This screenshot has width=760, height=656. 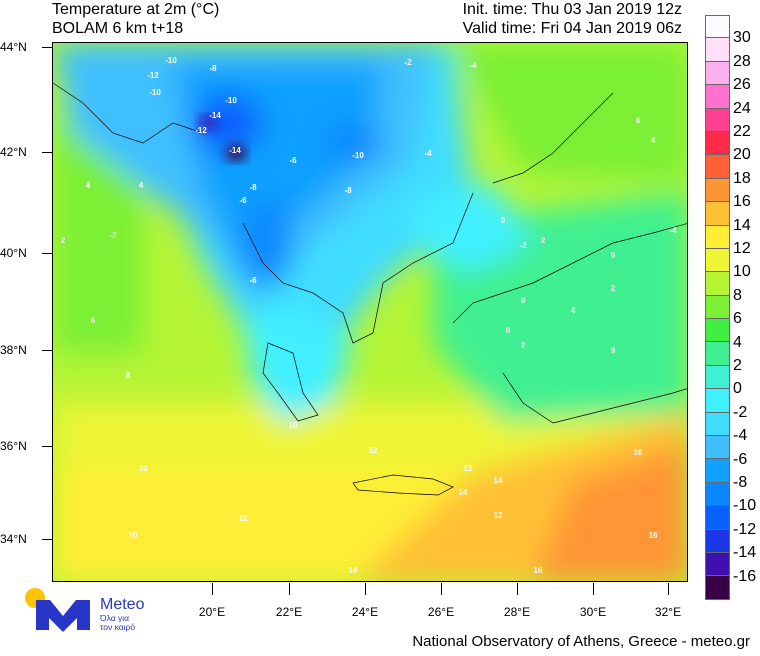 I want to click on legend-label: 30, so click(x=742, y=38).